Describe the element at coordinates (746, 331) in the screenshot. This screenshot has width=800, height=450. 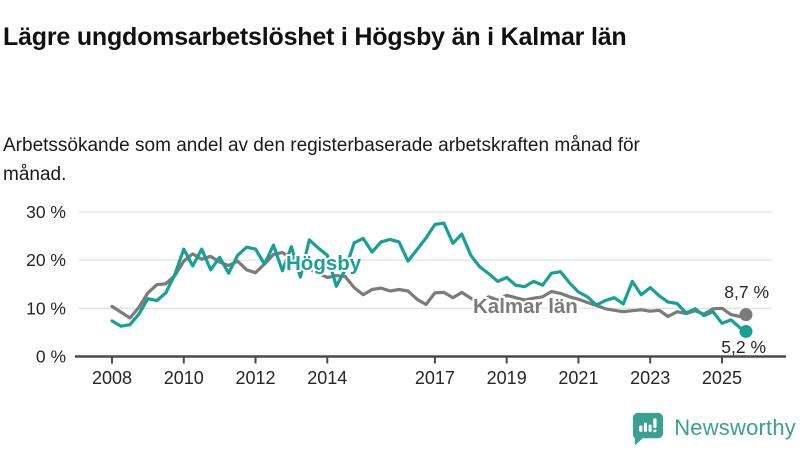
I see `series-end-dot-hogsby` at that location.